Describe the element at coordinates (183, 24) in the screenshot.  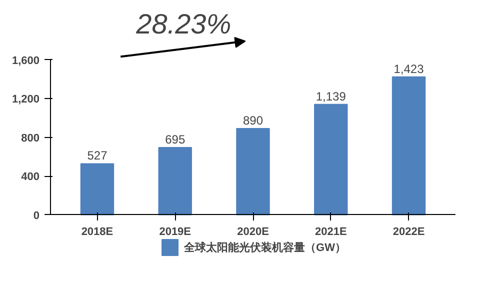
I see `text: 28.23%` at that location.